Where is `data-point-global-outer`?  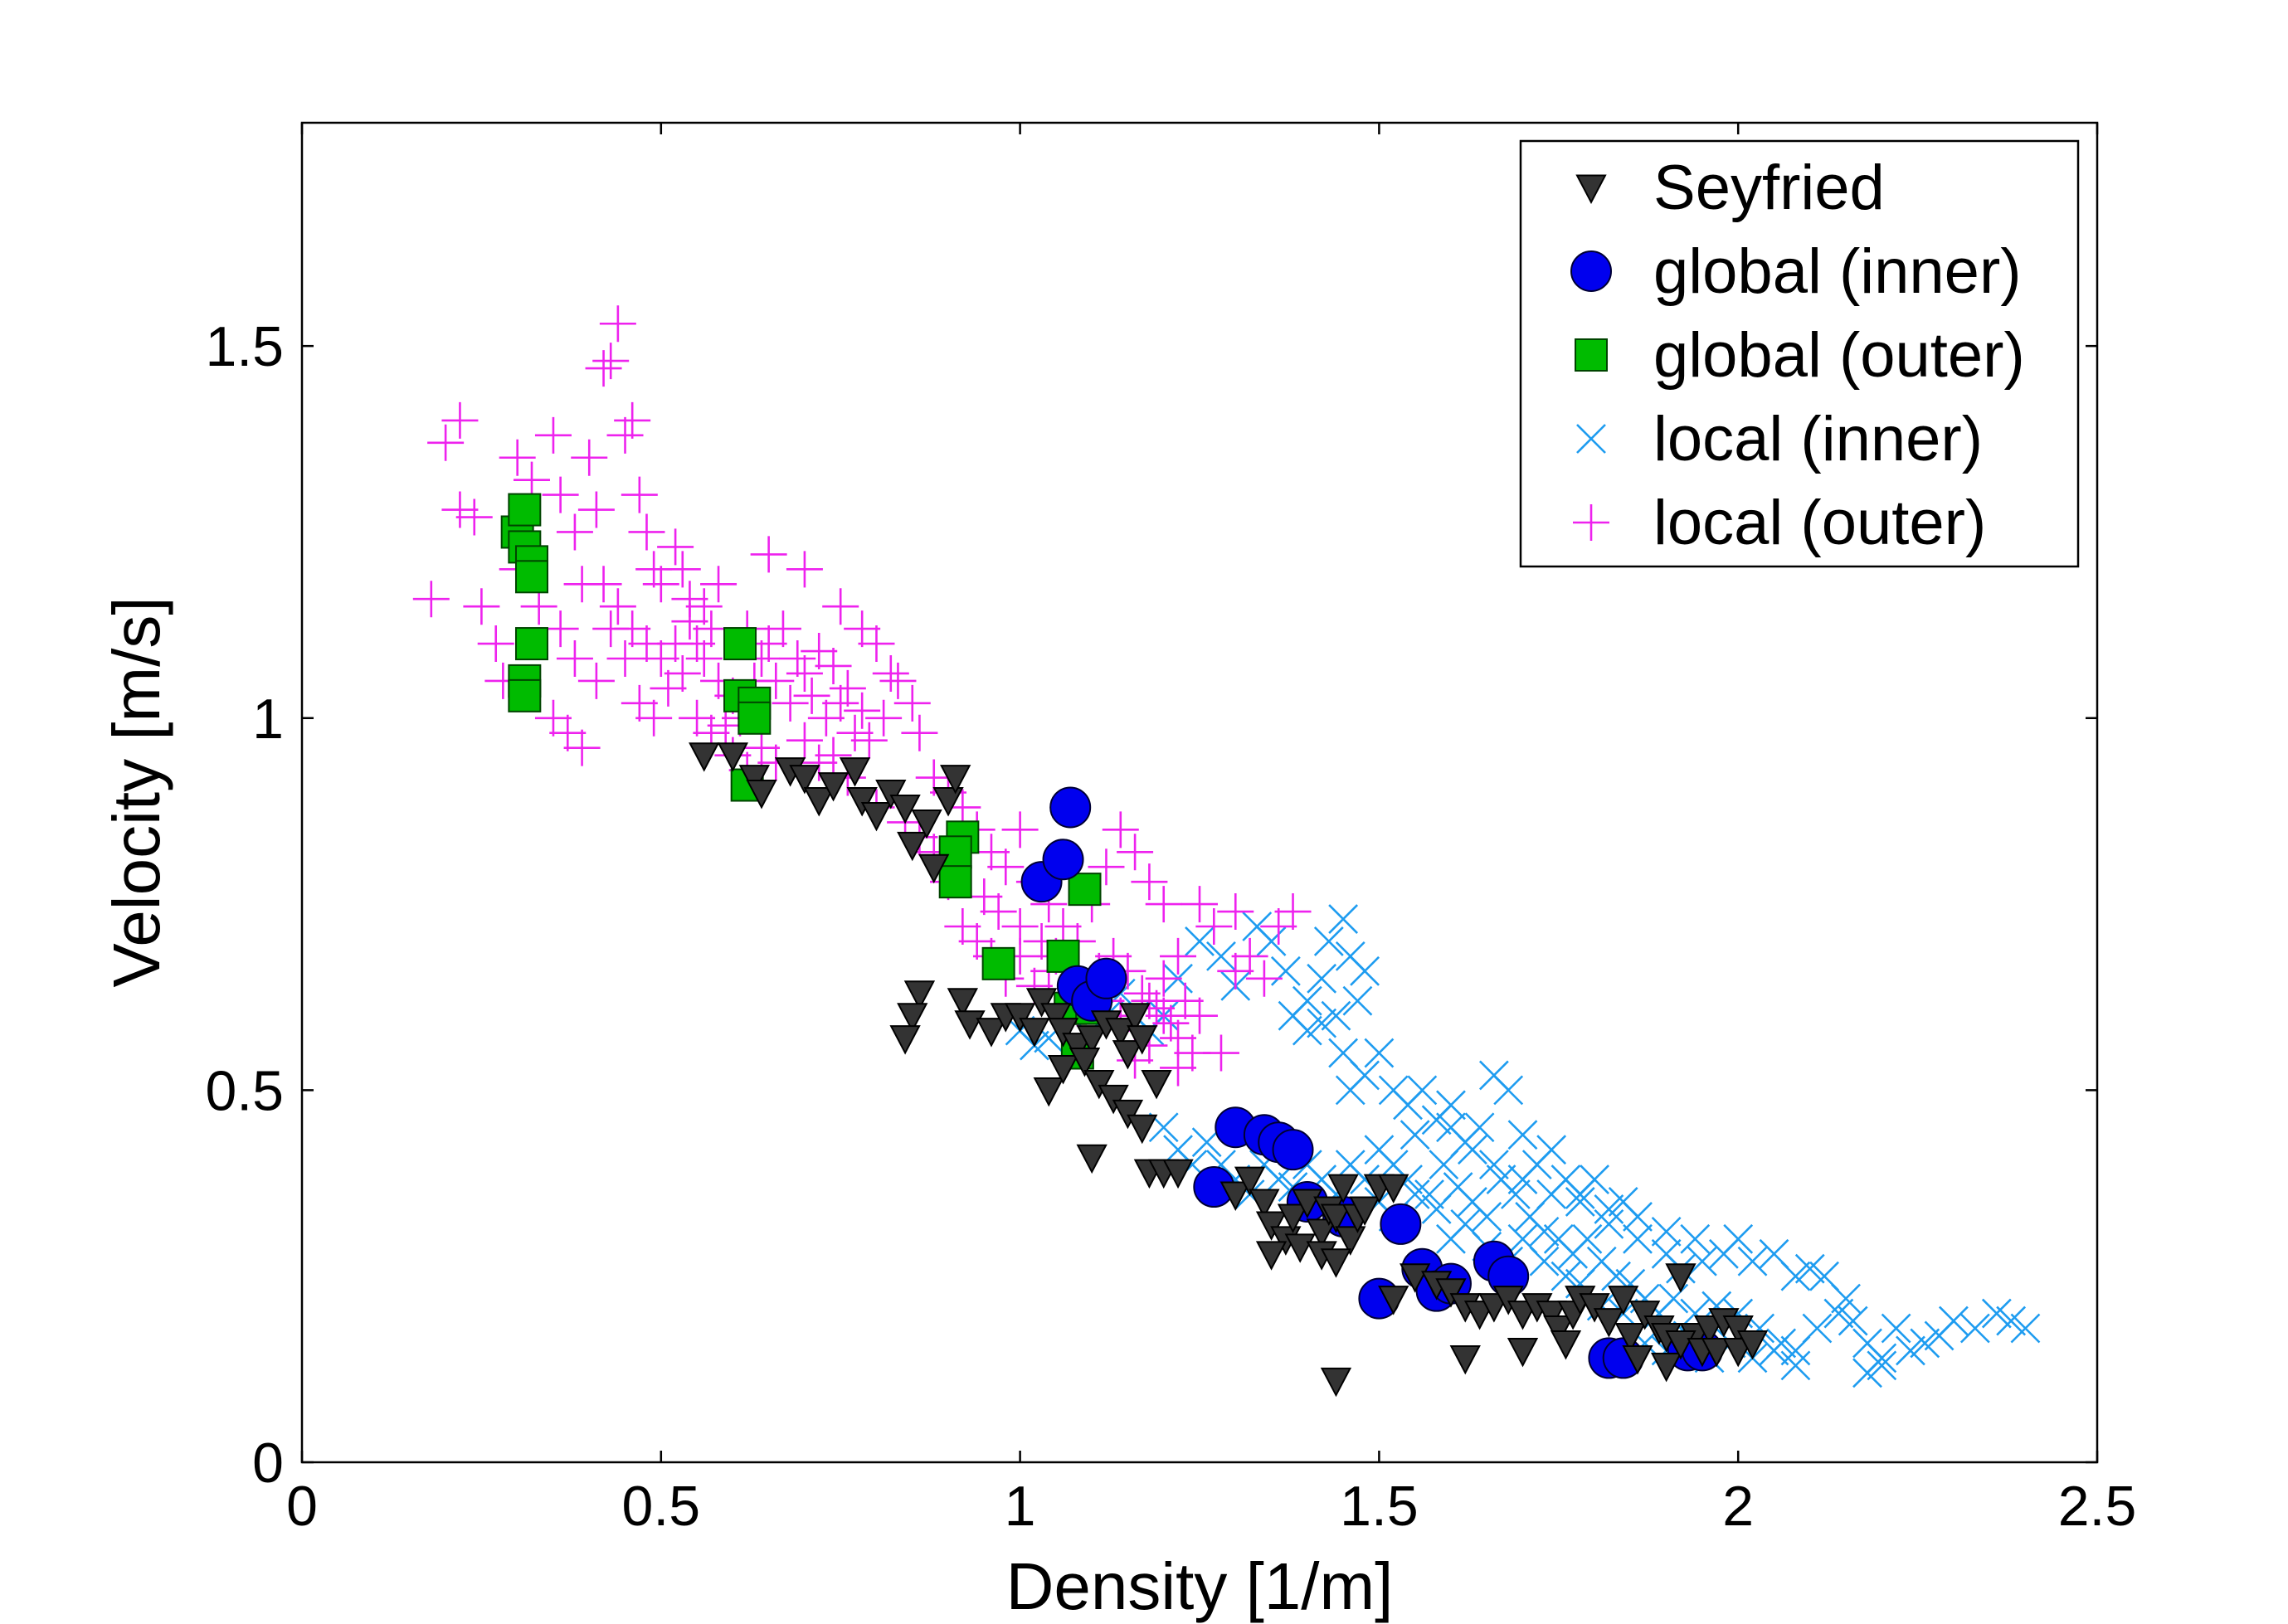 data-point-global-outer is located at coordinates (525, 695).